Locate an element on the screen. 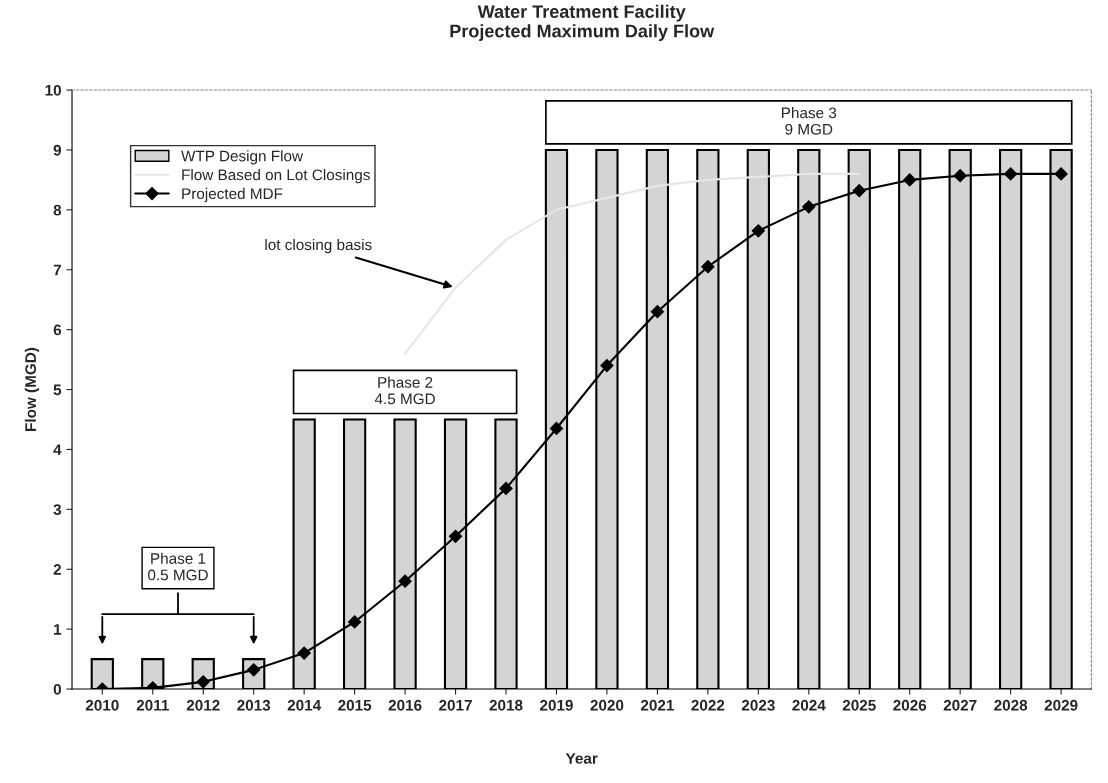 This screenshot has height=783, width=1108. x-tick-label: 2028 is located at coordinates (1011, 705).